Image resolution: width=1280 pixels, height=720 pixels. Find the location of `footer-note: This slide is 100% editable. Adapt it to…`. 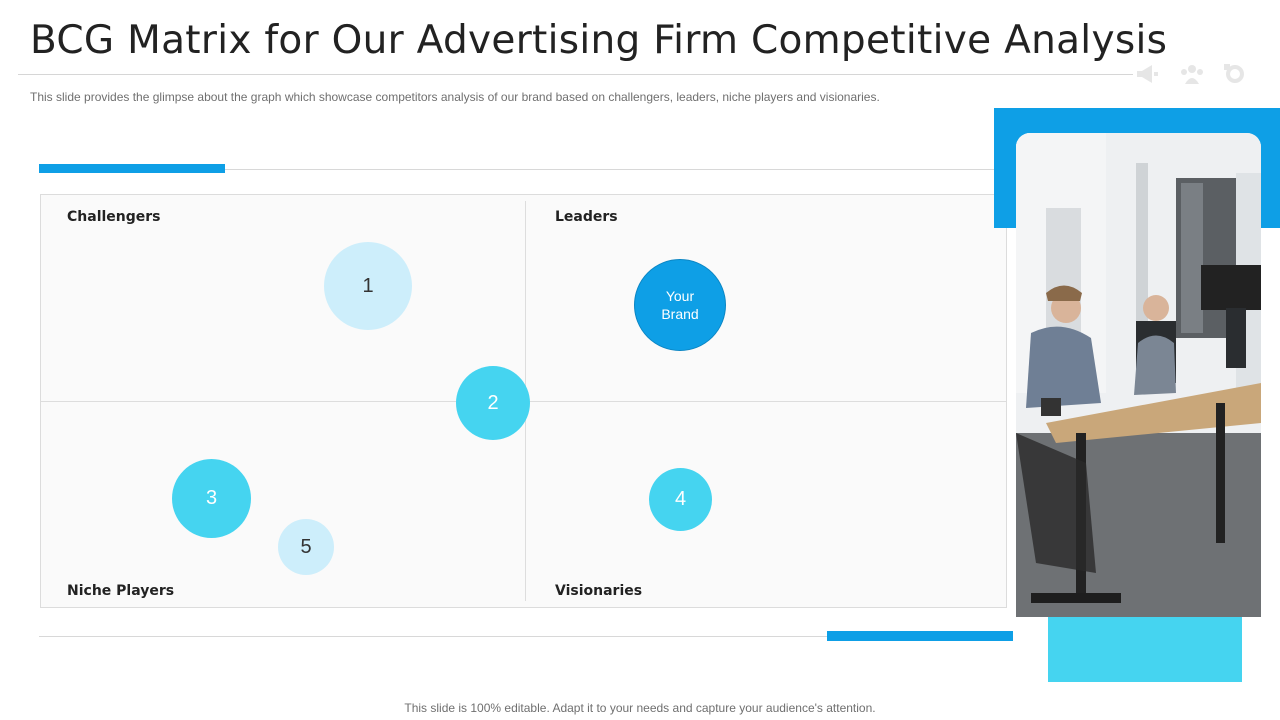

footer-note: This slide is 100% editable. Adapt it to… is located at coordinates (640, 708).